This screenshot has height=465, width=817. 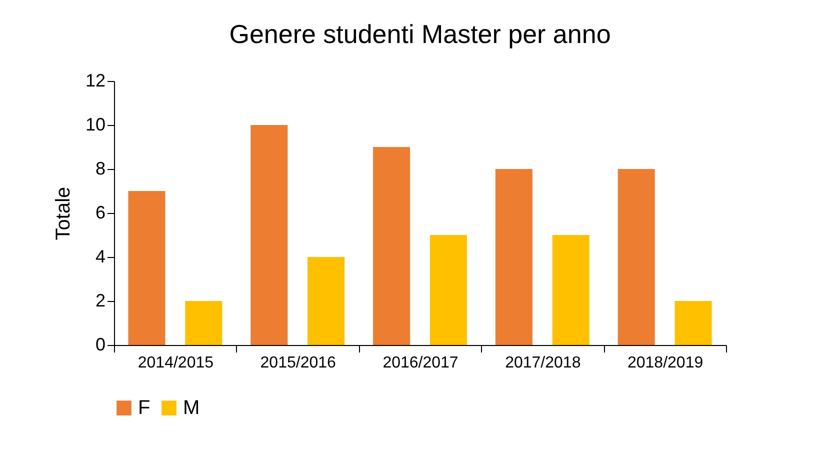 What do you see at coordinates (63, 213) in the screenshot?
I see `y-axis-title: Totale` at bounding box center [63, 213].